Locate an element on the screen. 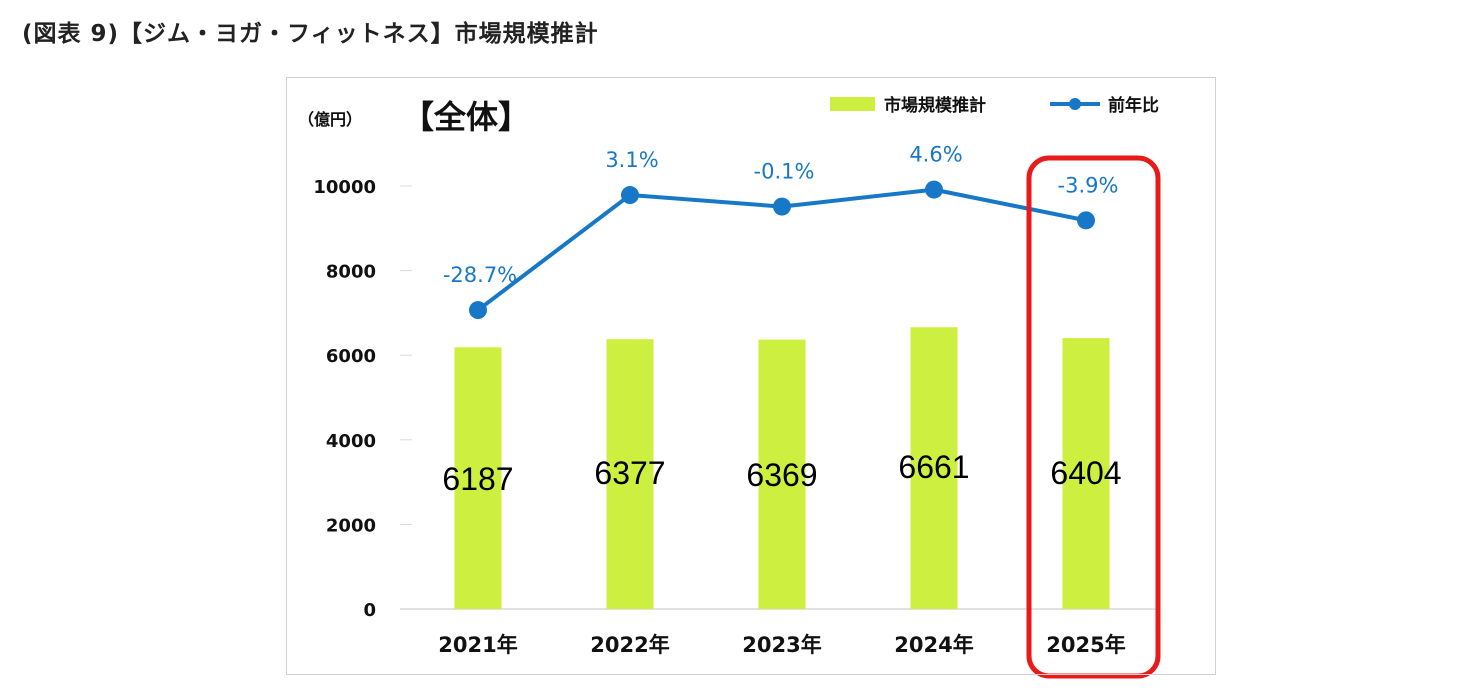 The width and height of the screenshot is (1482, 700). legend-bar-label: 市場規模推計 is located at coordinates (935, 105).